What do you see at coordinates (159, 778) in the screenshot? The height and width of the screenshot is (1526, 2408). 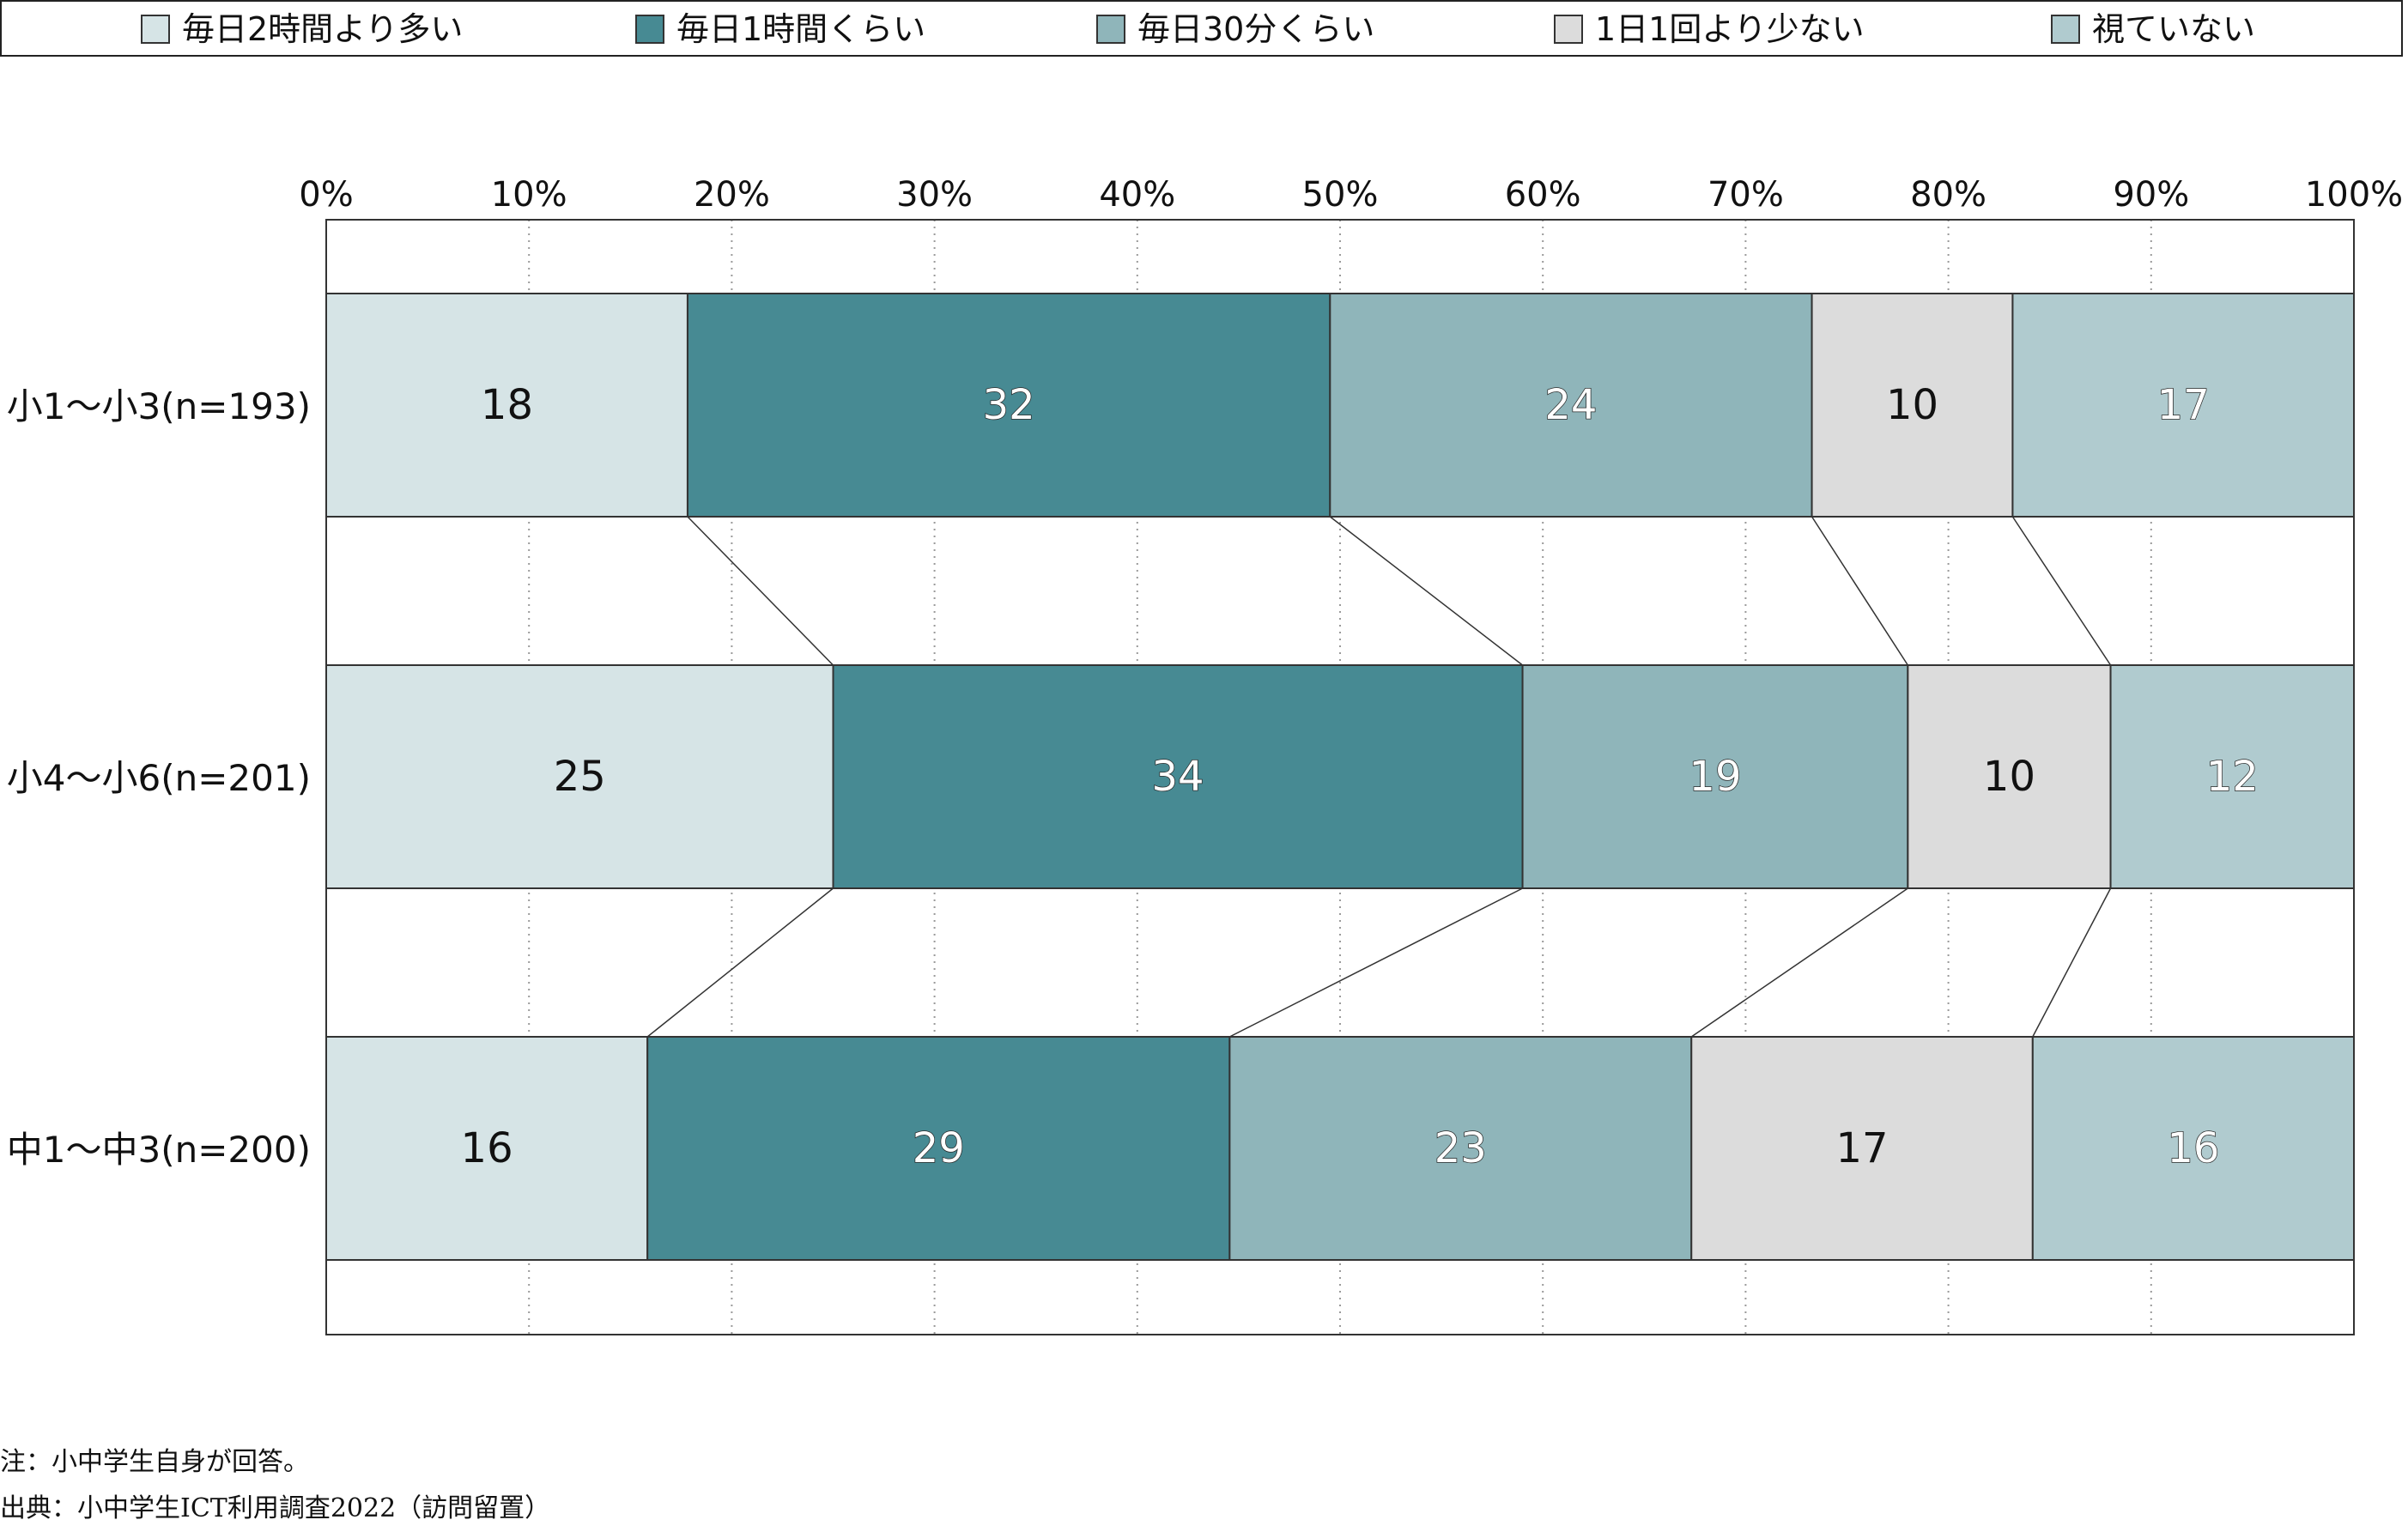 I see `category-label: 小4〜小6(n=201)` at bounding box center [159, 778].